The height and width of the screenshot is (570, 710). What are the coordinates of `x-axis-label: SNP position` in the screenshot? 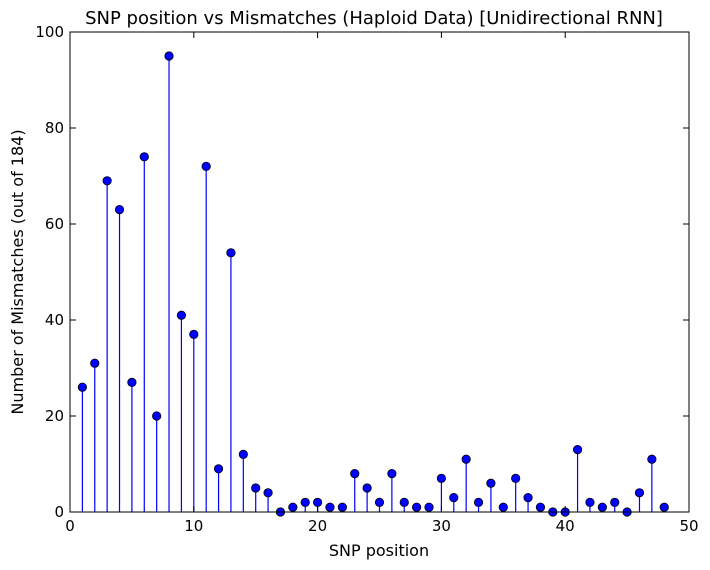 It's located at (379, 550).